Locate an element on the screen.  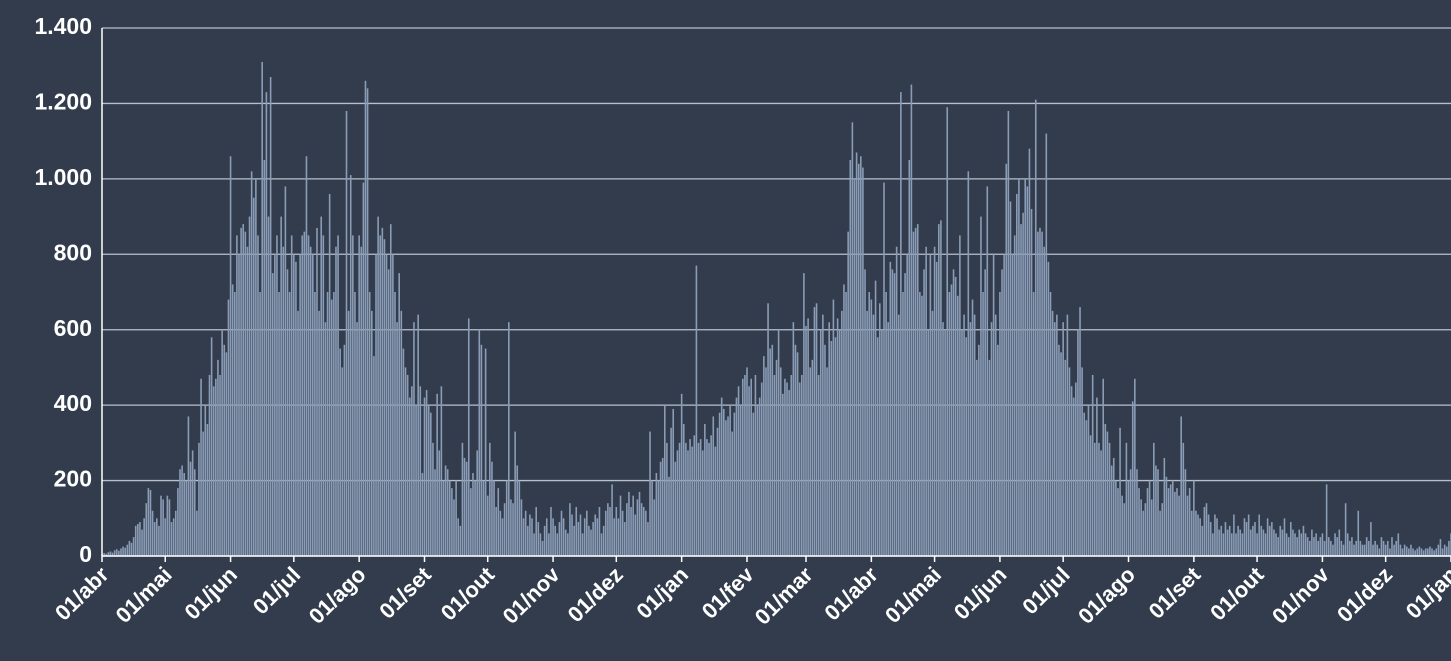
y-tick-label: 1.400 is located at coordinates (63, 26).